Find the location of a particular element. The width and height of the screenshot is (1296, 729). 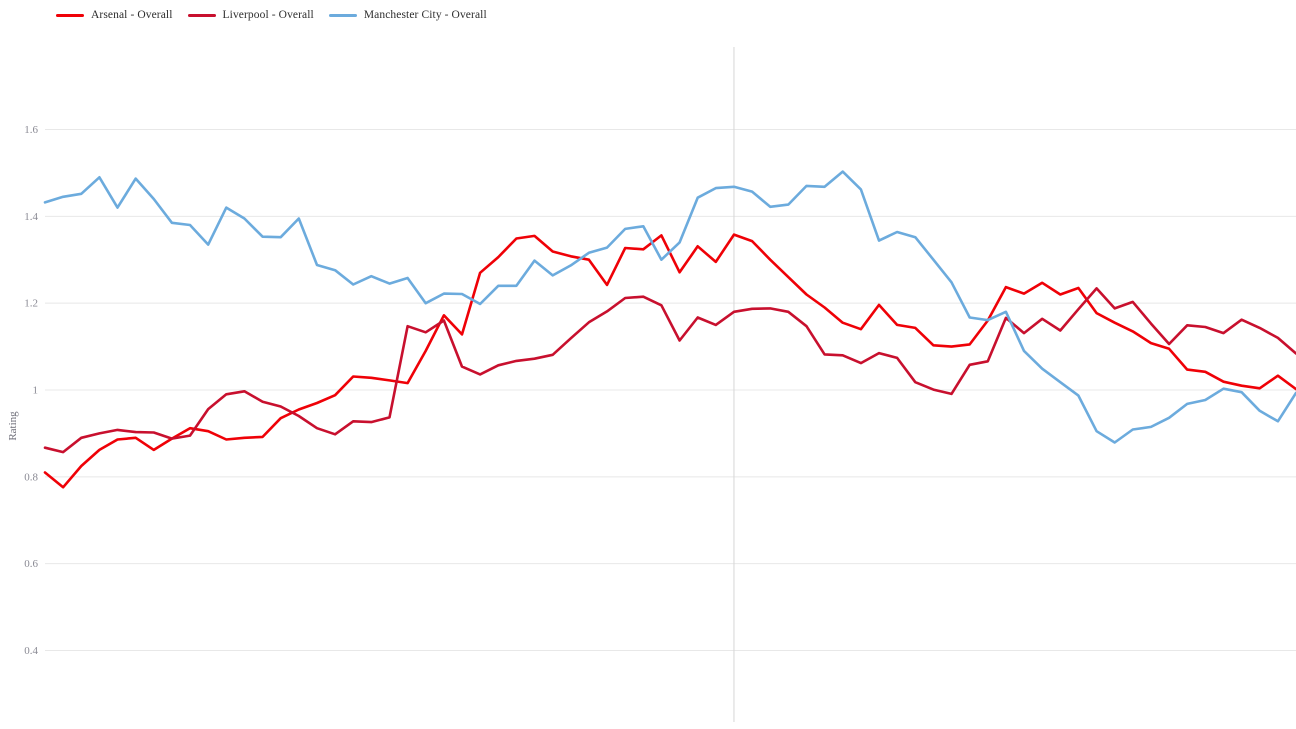

y-tick-label: 0.6 is located at coordinates (31, 564).